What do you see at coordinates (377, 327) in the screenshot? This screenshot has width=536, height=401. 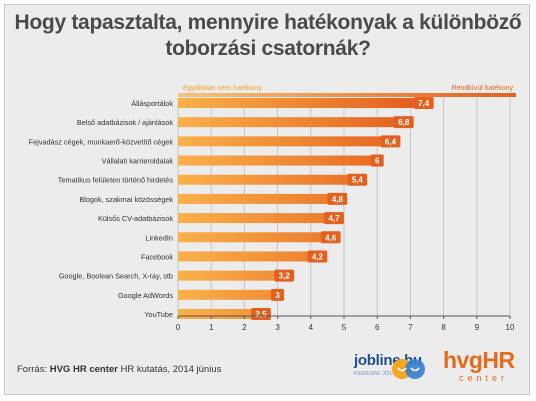 I see `x-tick-label: 6` at bounding box center [377, 327].